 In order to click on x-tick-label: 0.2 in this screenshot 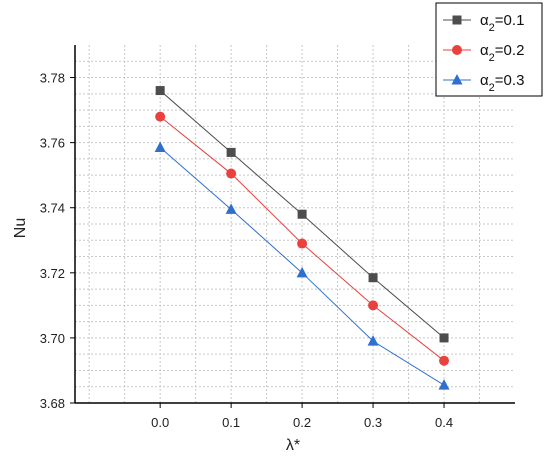, I will do `click(302, 422)`.